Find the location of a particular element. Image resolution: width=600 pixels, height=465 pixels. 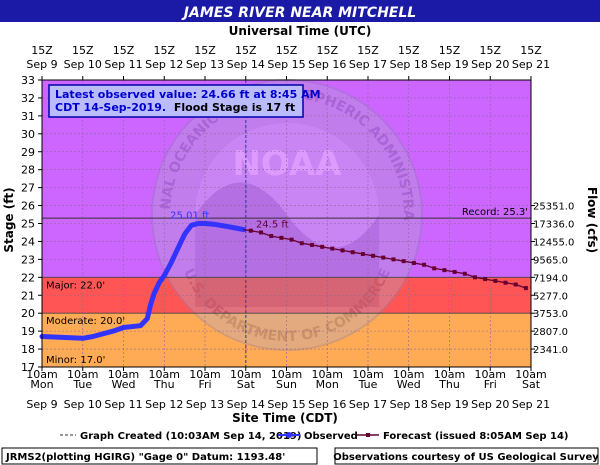

top-date-label: Sep 9 is located at coordinates (41, 64).